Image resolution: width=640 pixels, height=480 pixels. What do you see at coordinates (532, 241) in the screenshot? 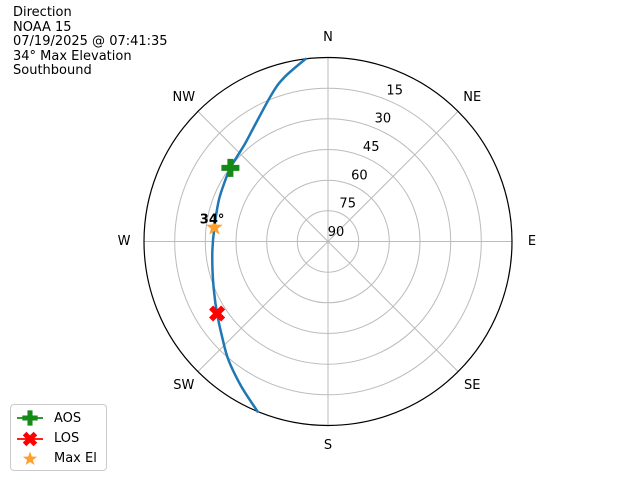
I see `compass-label-e: E` at bounding box center [532, 241].